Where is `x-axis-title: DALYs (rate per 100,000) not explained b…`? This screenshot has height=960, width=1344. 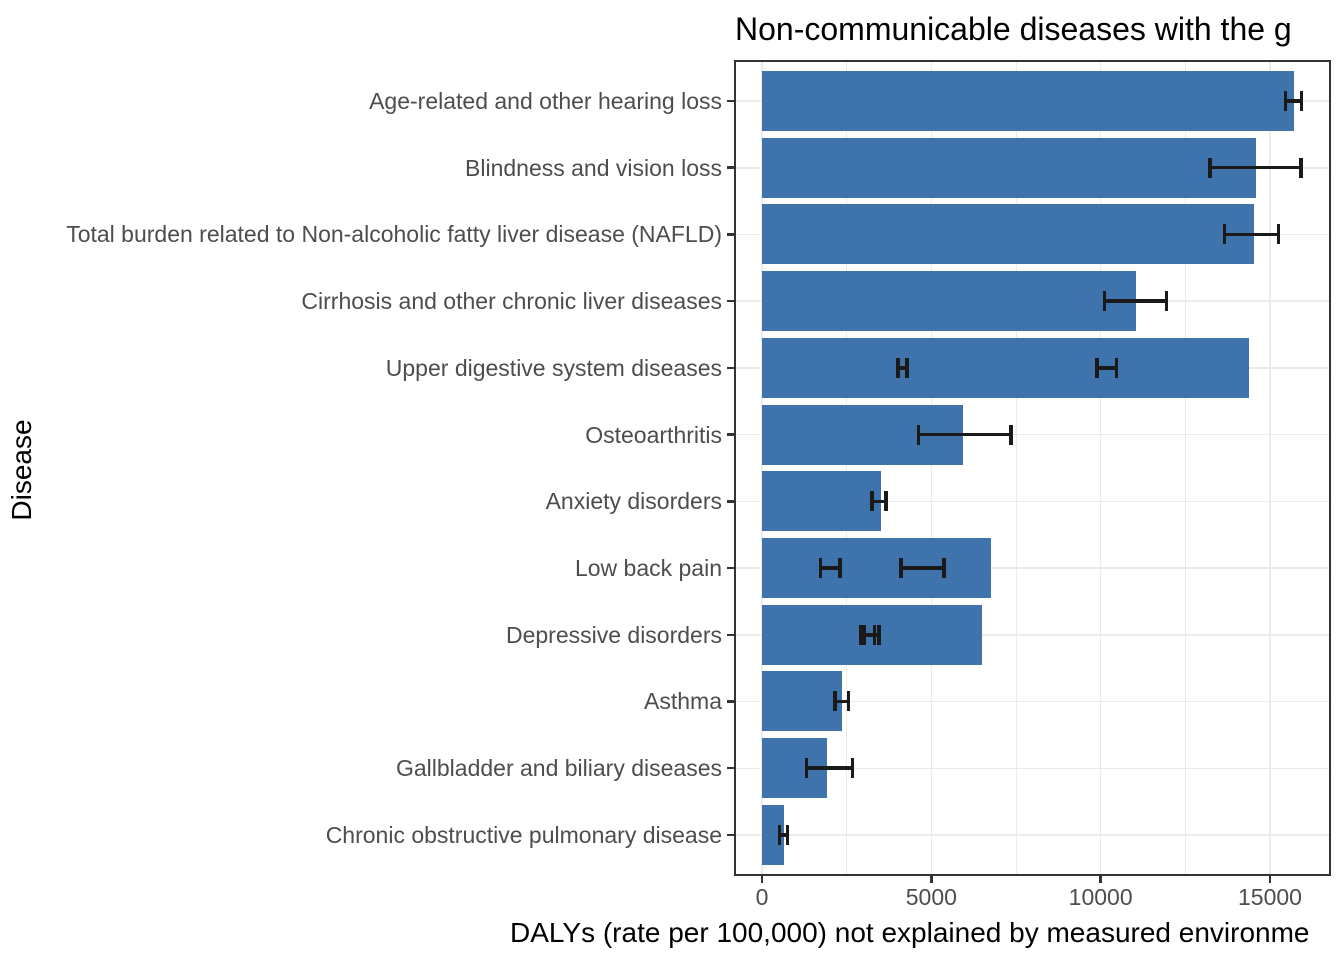
x-axis-title: DALYs (rate per 100,000) not explained b… is located at coordinates (910, 932).